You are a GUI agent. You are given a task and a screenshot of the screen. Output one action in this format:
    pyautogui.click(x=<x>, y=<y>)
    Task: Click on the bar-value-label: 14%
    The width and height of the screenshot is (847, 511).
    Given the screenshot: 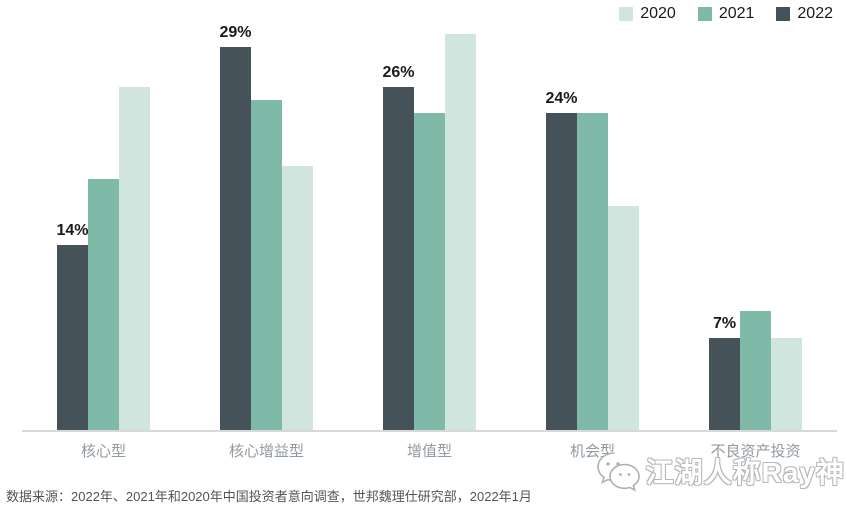 What is the action you would take?
    pyautogui.click(x=72, y=230)
    